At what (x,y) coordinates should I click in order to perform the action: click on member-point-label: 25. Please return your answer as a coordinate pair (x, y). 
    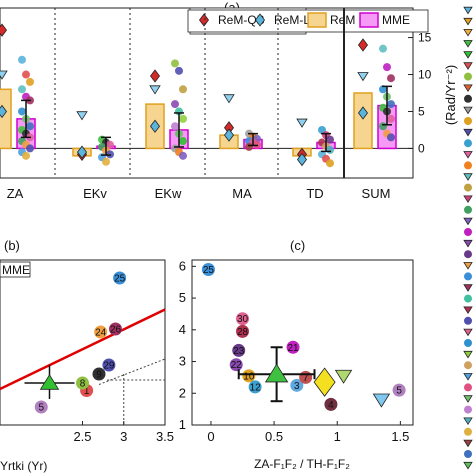
    Looking at the image, I should click on (209, 270).